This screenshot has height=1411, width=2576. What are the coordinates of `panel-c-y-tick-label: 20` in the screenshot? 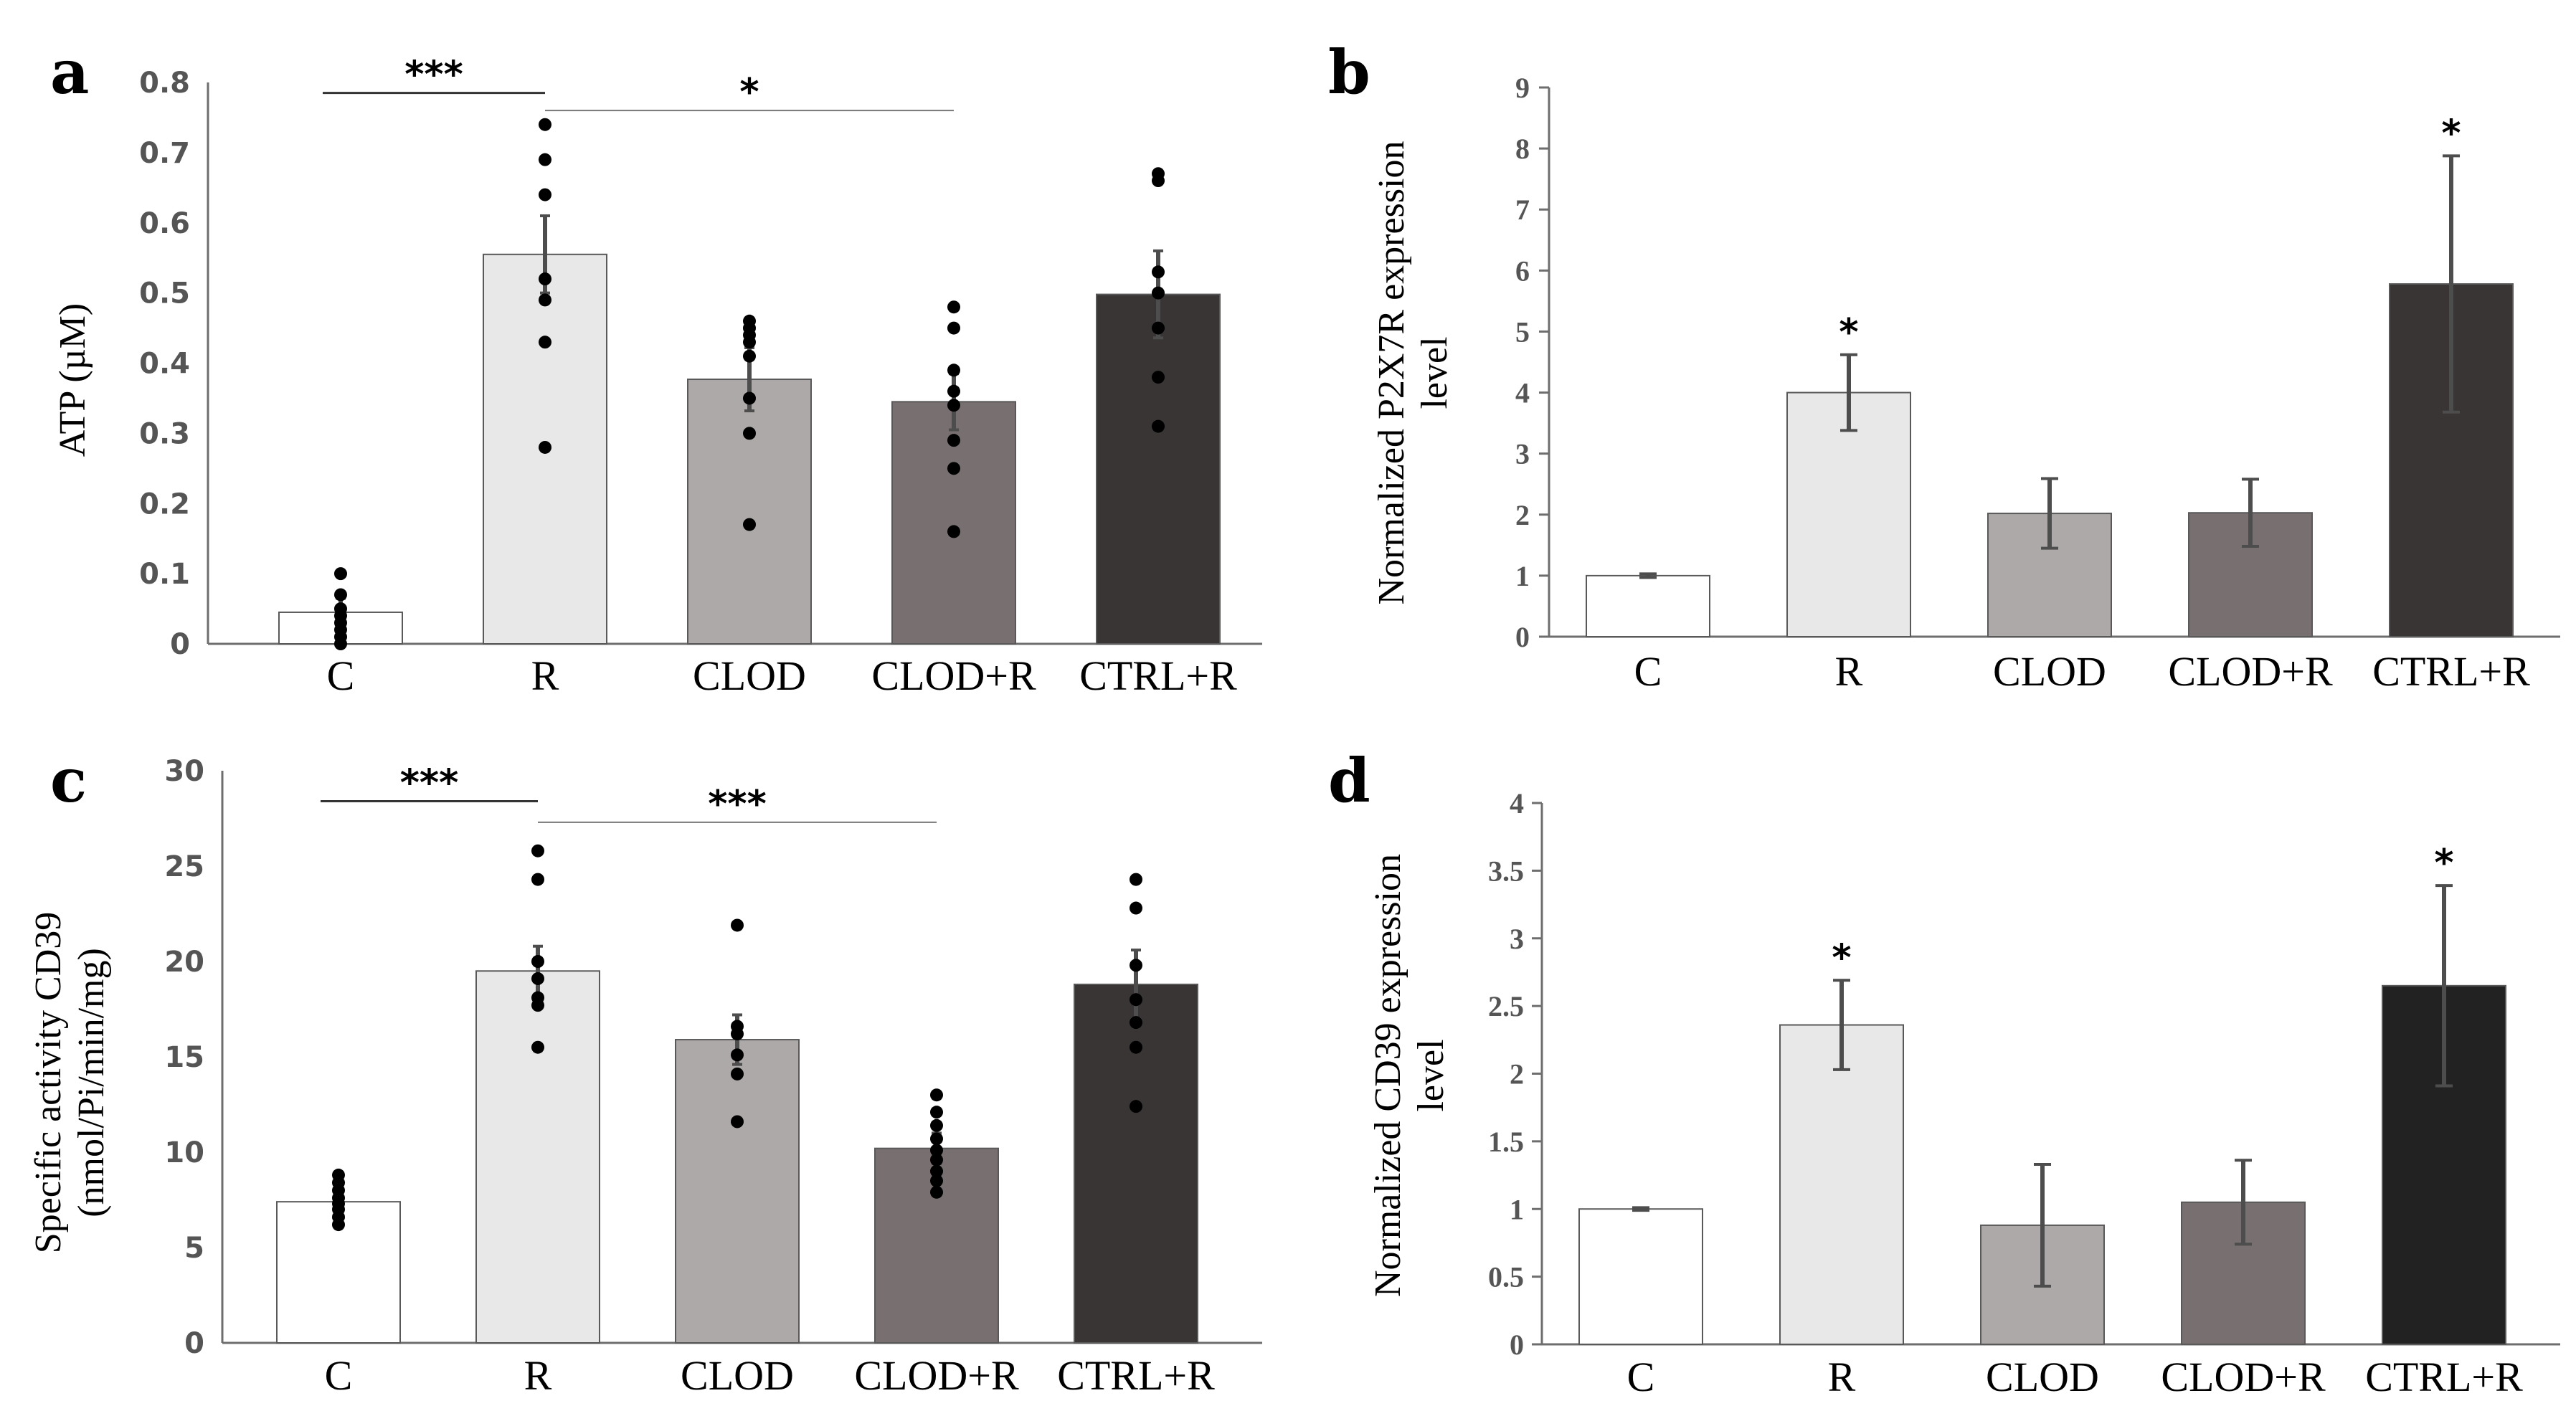 It's located at (184, 962).